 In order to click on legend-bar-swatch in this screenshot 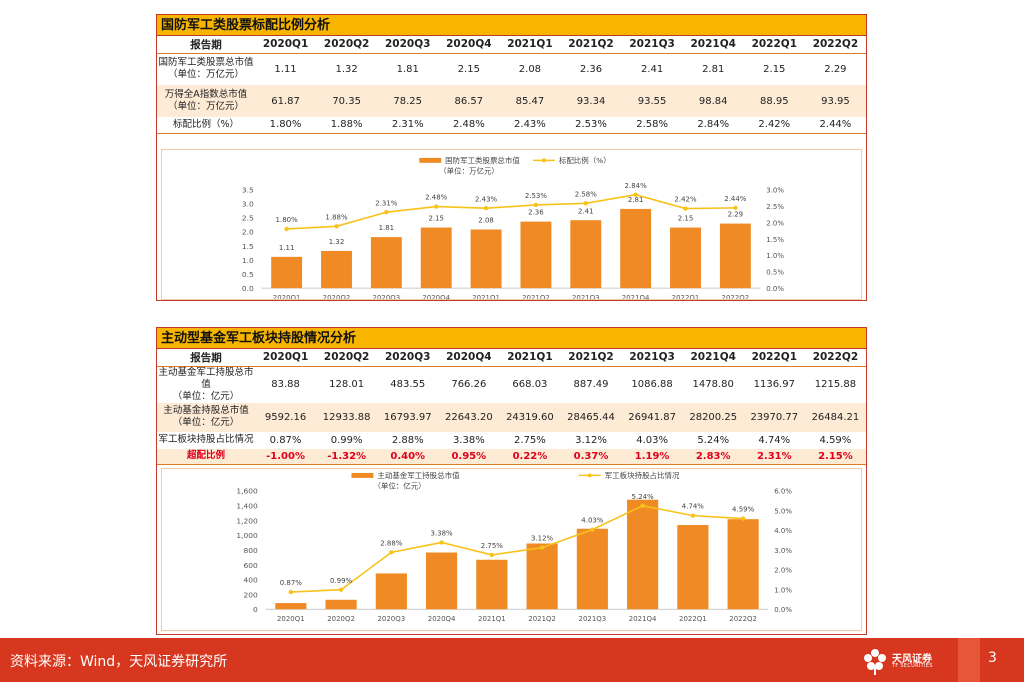, I will do `click(362, 475)`.